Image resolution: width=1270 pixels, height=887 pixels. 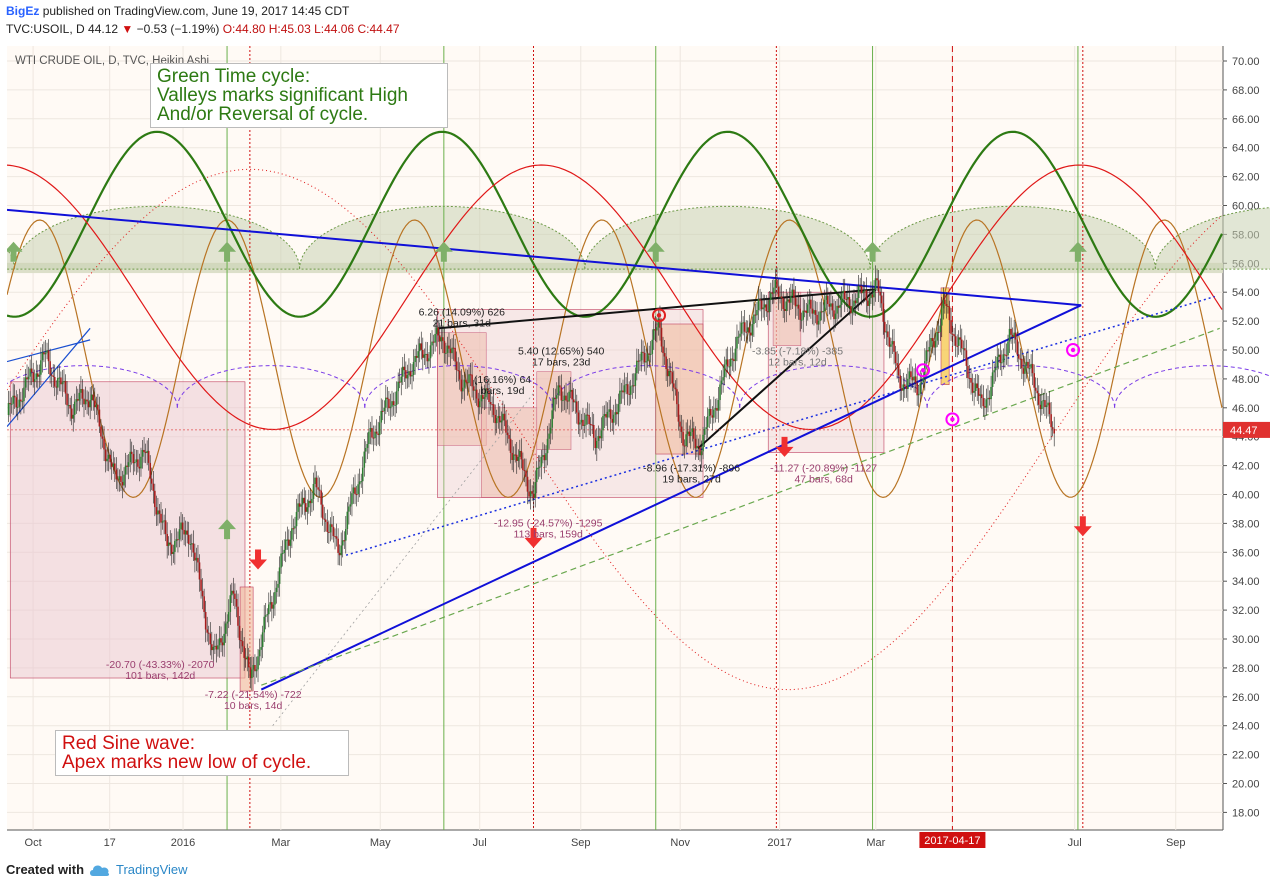 What do you see at coordinates (45, 29) in the screenshot?
I see `symbol-name: TVC:USOIL, D` at bounding box center [45, 29].